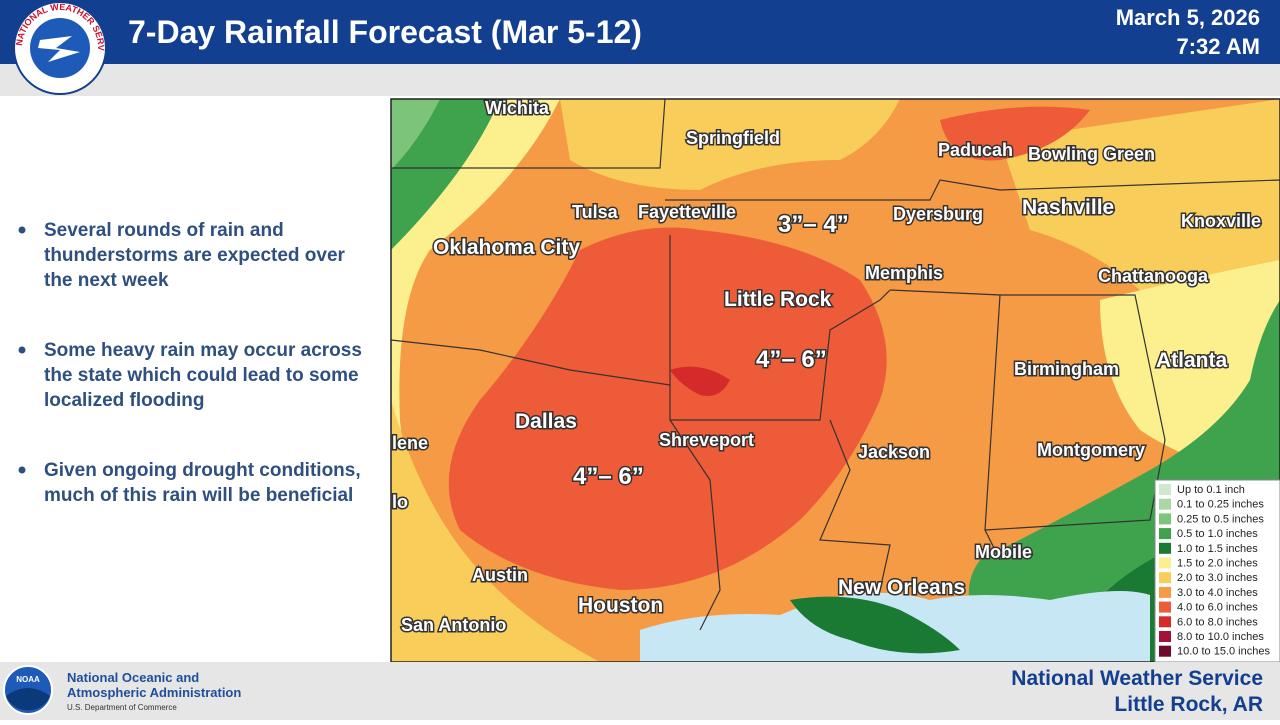  Describe the element at coordinates (1217, 578) in the screenshot. I see `legend-label: 2.0 to 3.0 inches` at that location.